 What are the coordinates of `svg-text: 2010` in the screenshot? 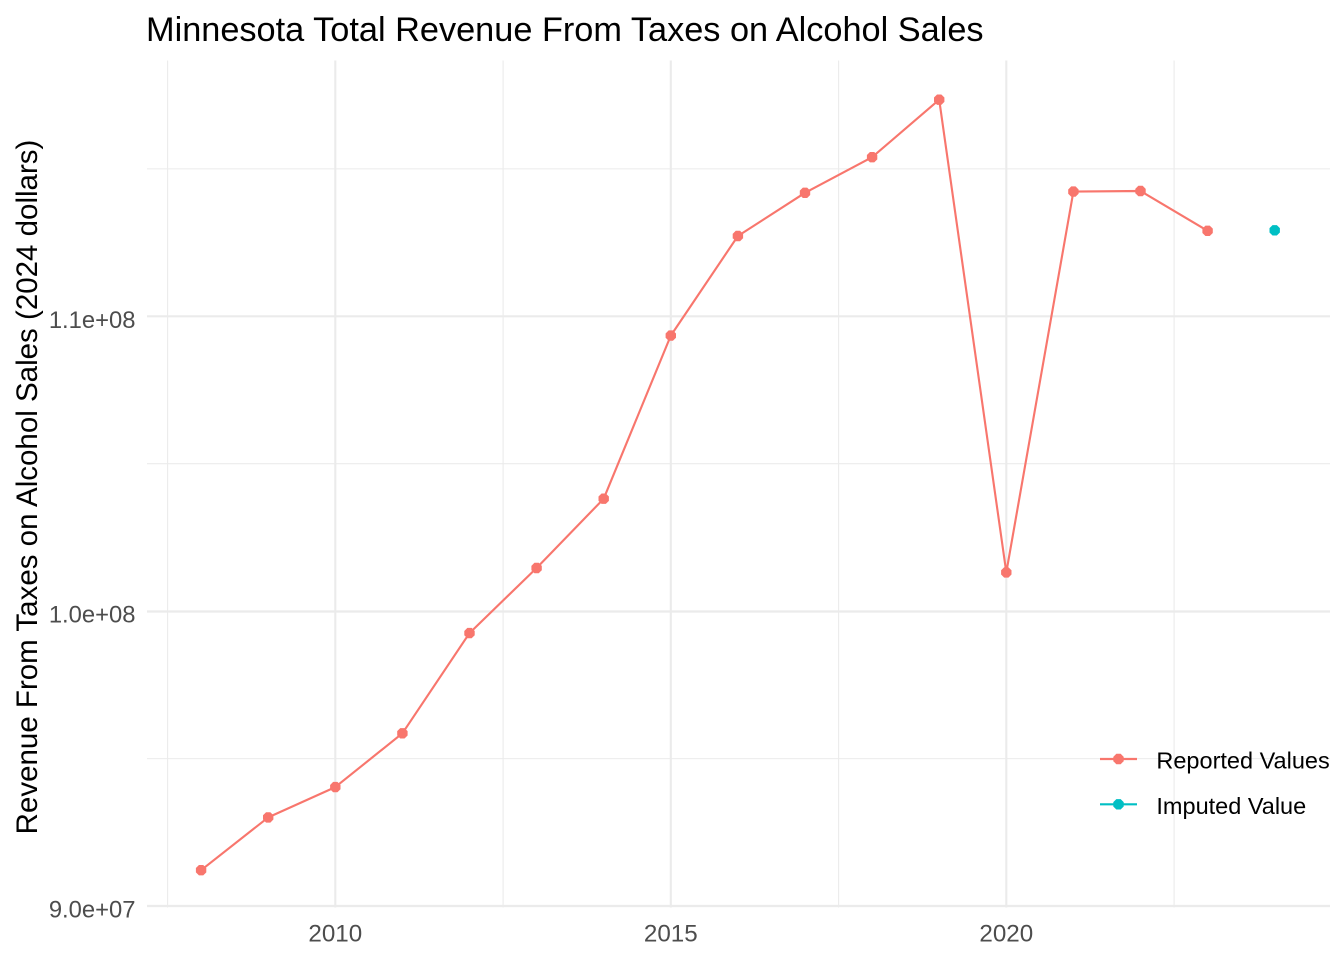 It's located at (335, 933).